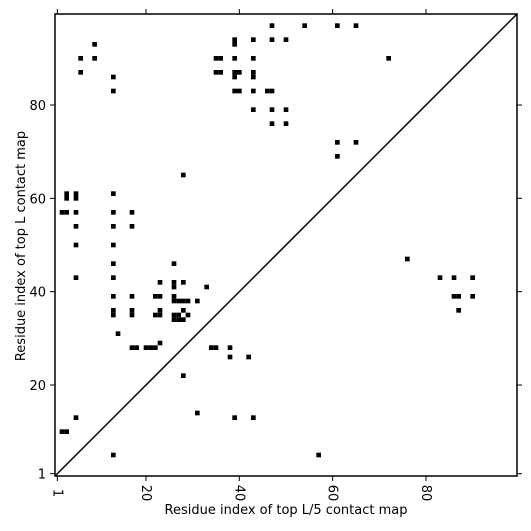 The width and height of the screenshot is (531, 531). What do you see at coordinates (37, 293) in the screenshot?
I see `y-tick-label: 40` at bounding box center [37, 293].